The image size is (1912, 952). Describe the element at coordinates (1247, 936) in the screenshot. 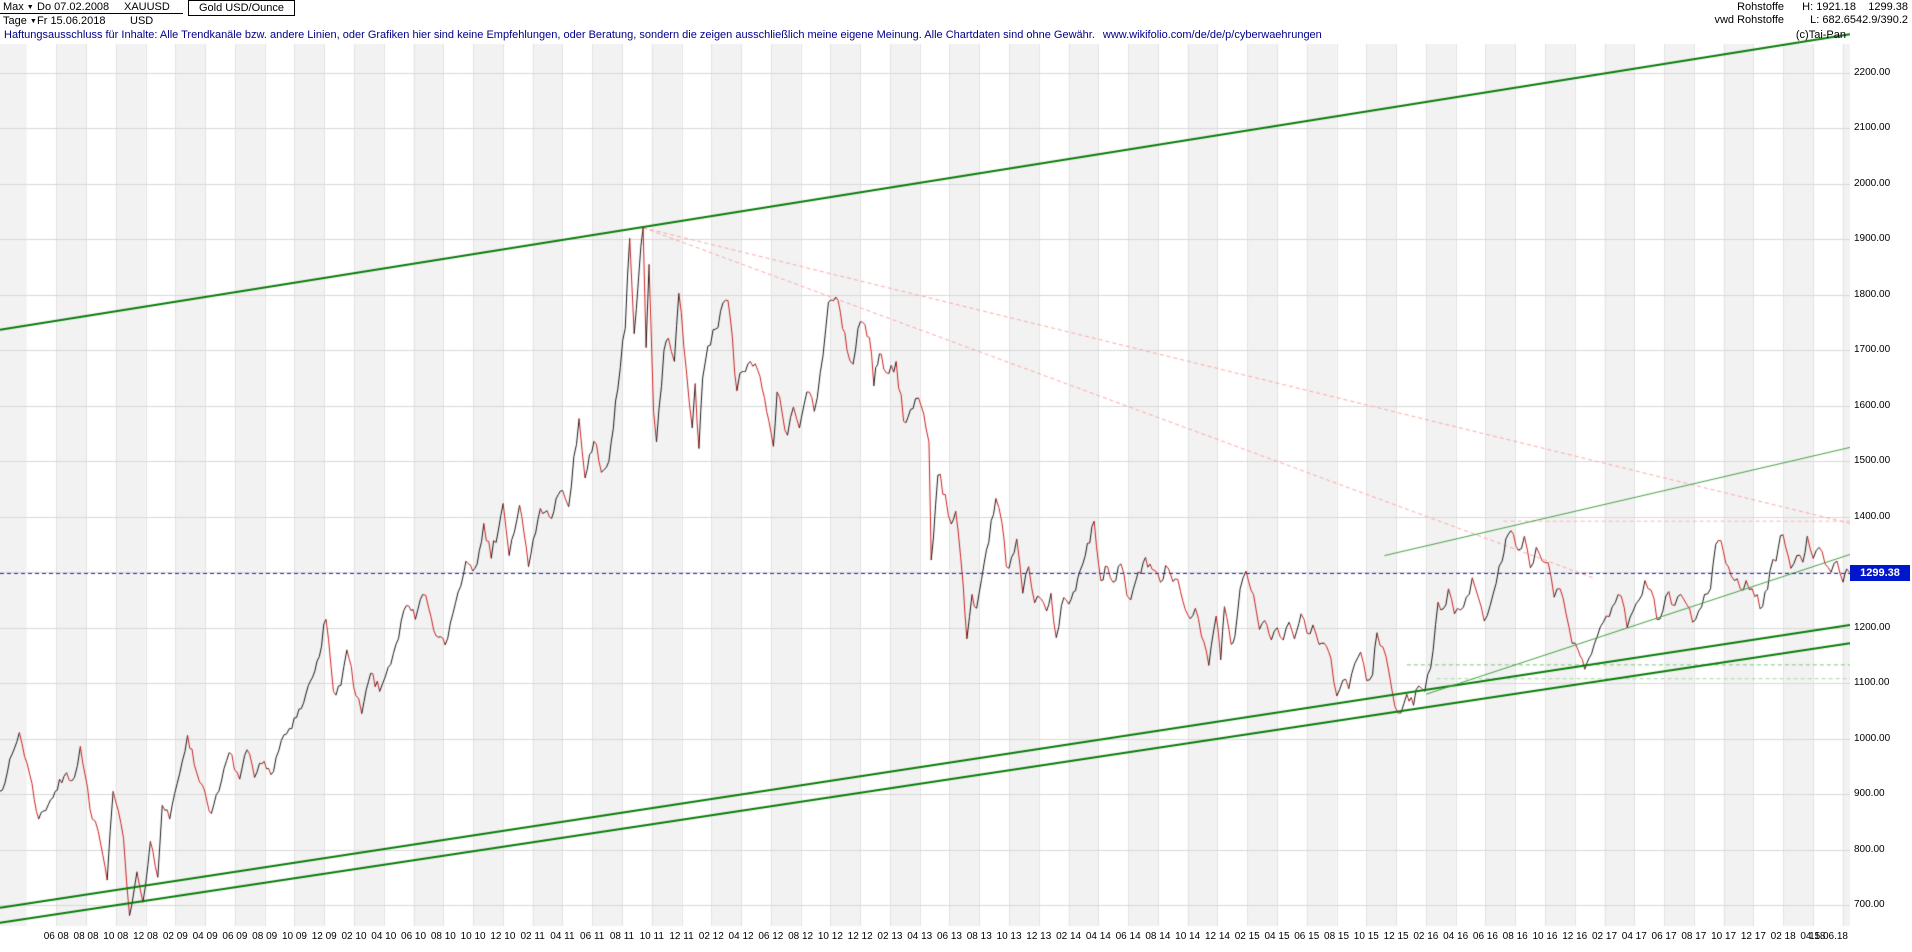

I see `time-axis-label: 02 15` at that location.